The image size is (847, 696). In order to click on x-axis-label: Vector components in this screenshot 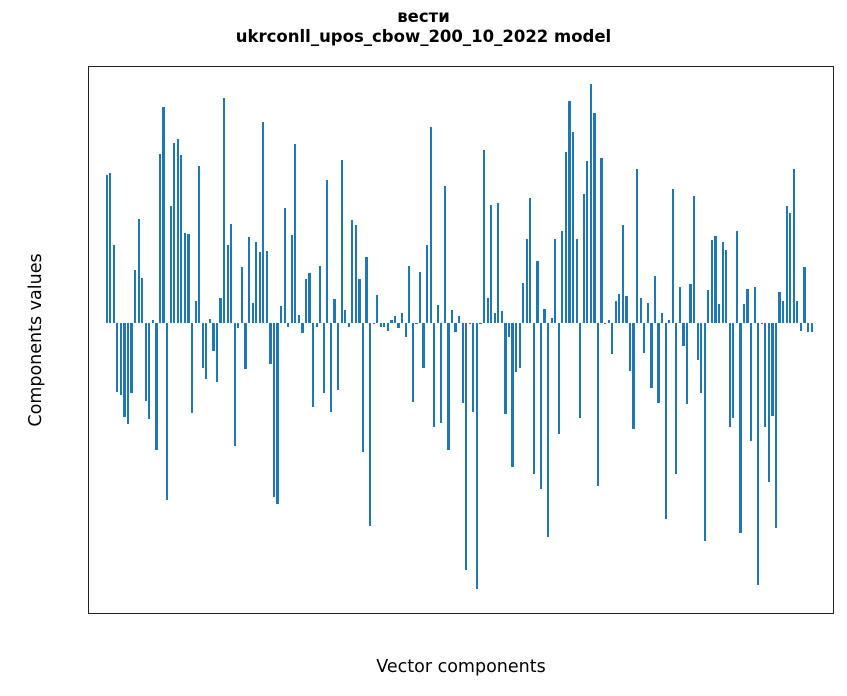, I will do `click(461, 667)`.